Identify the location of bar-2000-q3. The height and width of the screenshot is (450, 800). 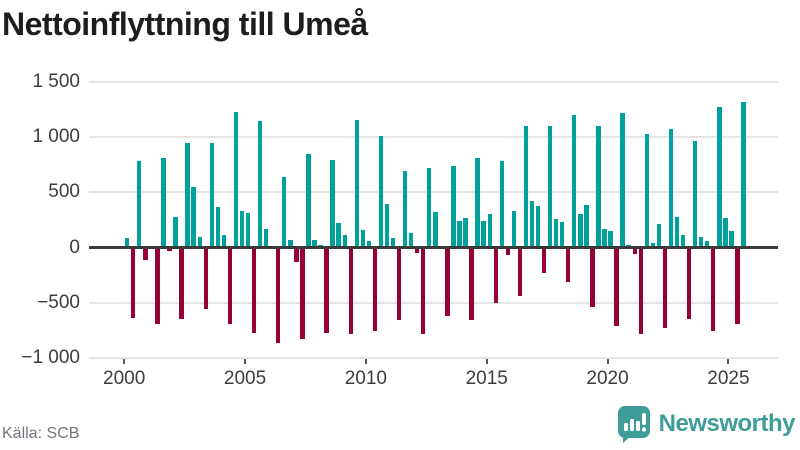
(139, 204).